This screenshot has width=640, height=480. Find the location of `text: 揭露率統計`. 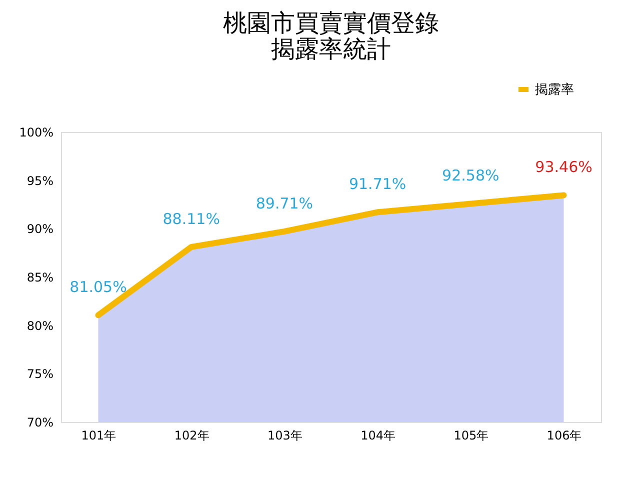

text: 揭露率統計 is located at coordinates (331, 49).